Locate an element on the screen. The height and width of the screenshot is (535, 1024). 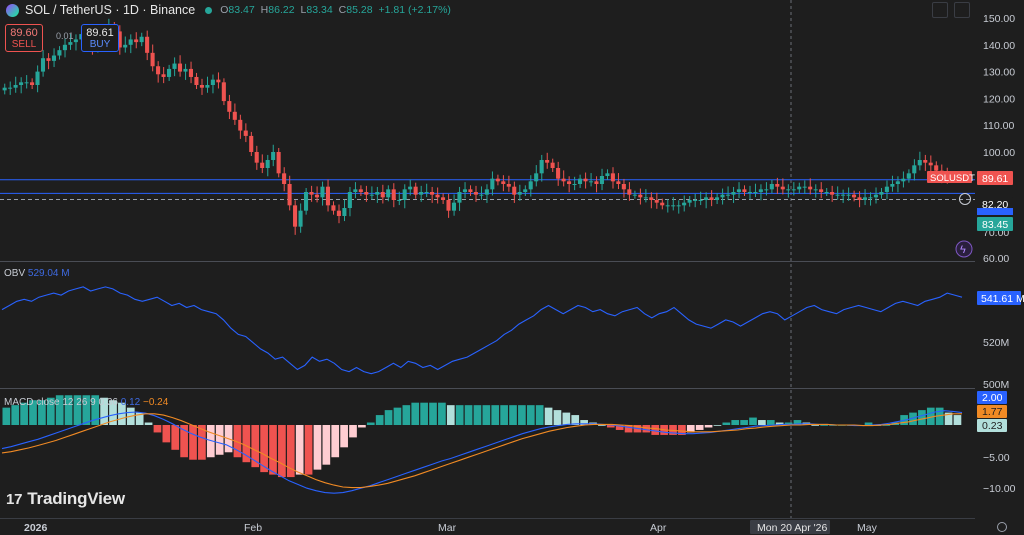
obv-legend: OBV 529.04 M is located at coordinates (37, 273).